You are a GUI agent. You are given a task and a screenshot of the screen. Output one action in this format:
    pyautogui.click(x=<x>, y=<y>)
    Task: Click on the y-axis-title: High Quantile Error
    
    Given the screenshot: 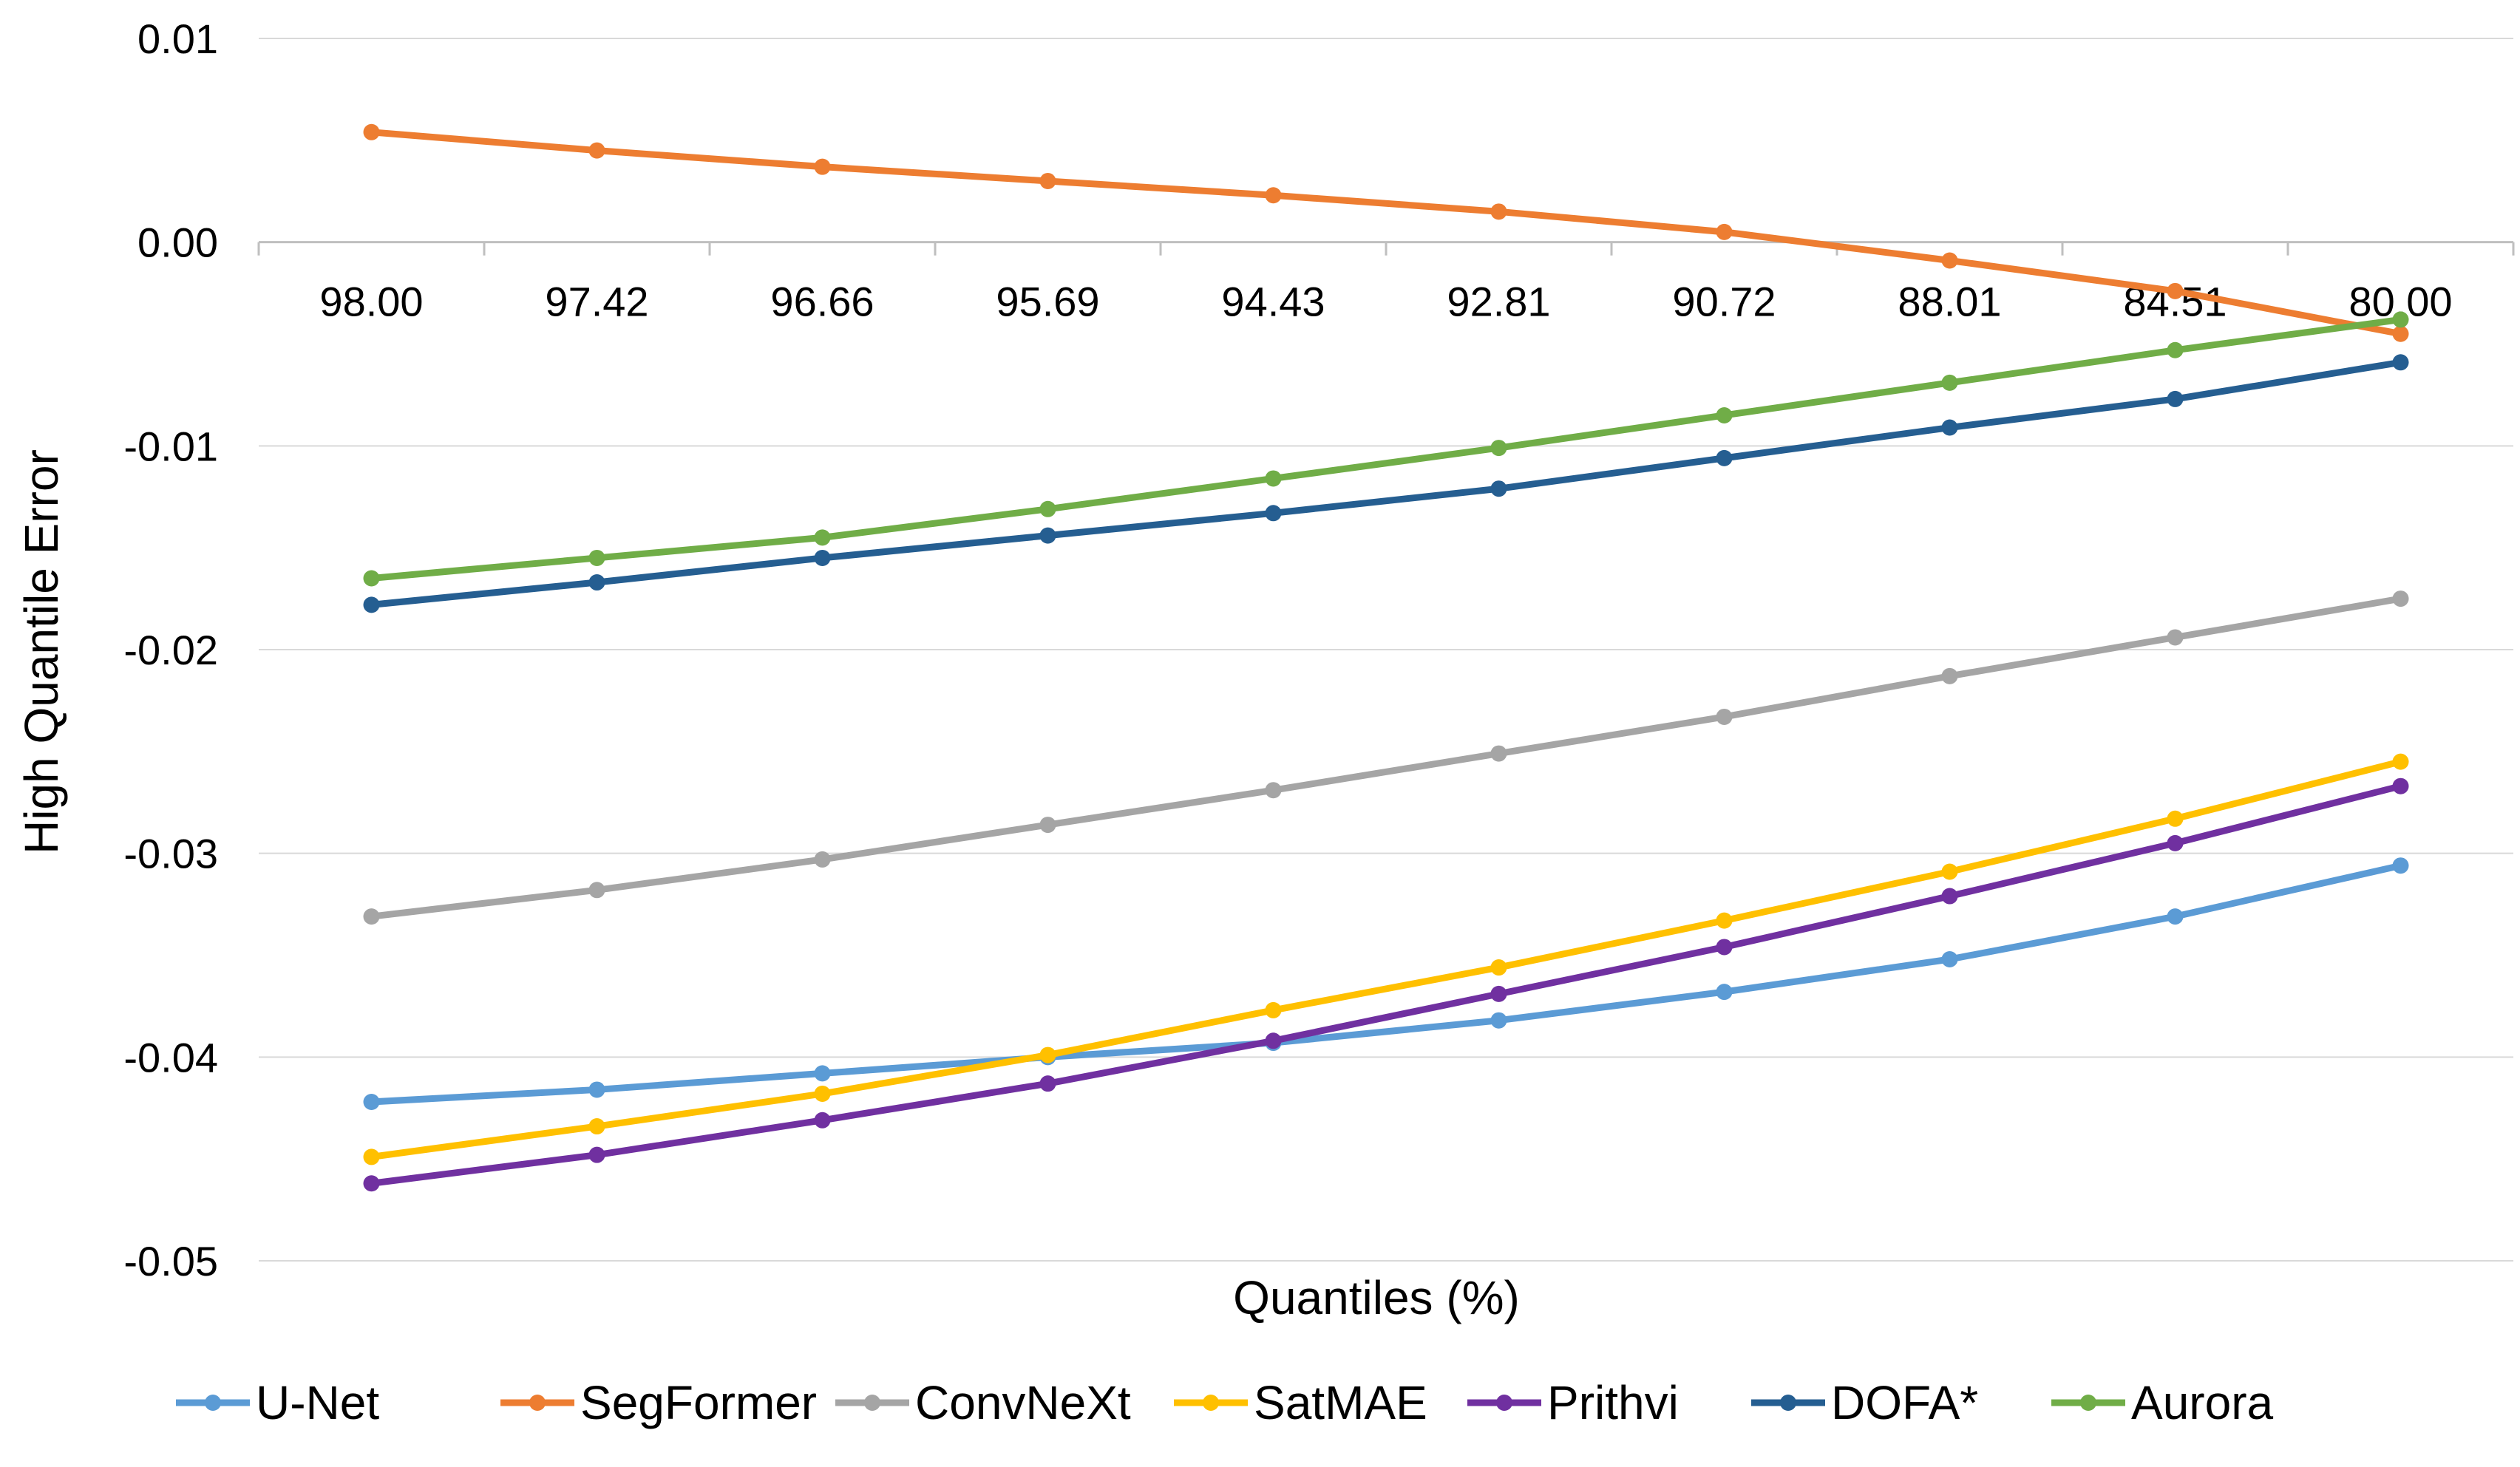 What is the action you would take?
    pyautogui.click(x=41, y=651)
    